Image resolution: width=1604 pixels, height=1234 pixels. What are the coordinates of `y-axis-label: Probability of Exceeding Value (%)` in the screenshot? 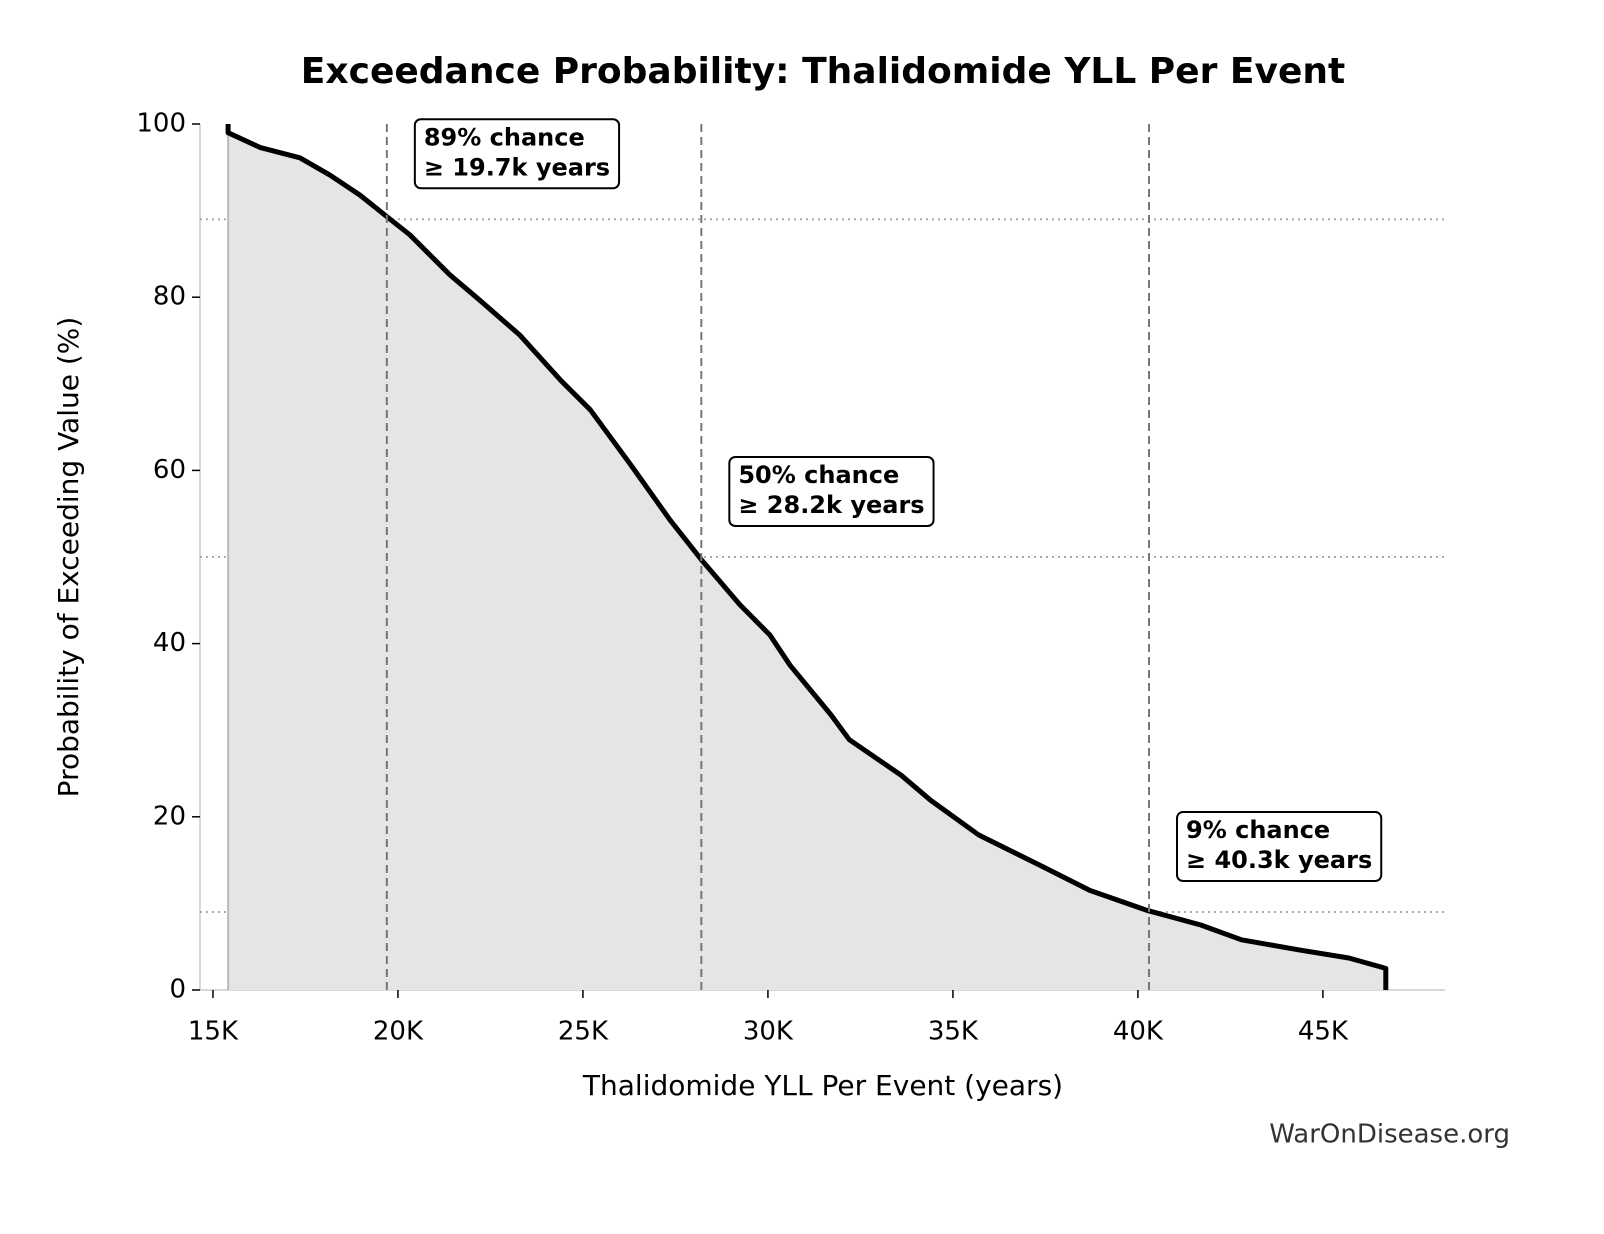 It's located at (68, 557).